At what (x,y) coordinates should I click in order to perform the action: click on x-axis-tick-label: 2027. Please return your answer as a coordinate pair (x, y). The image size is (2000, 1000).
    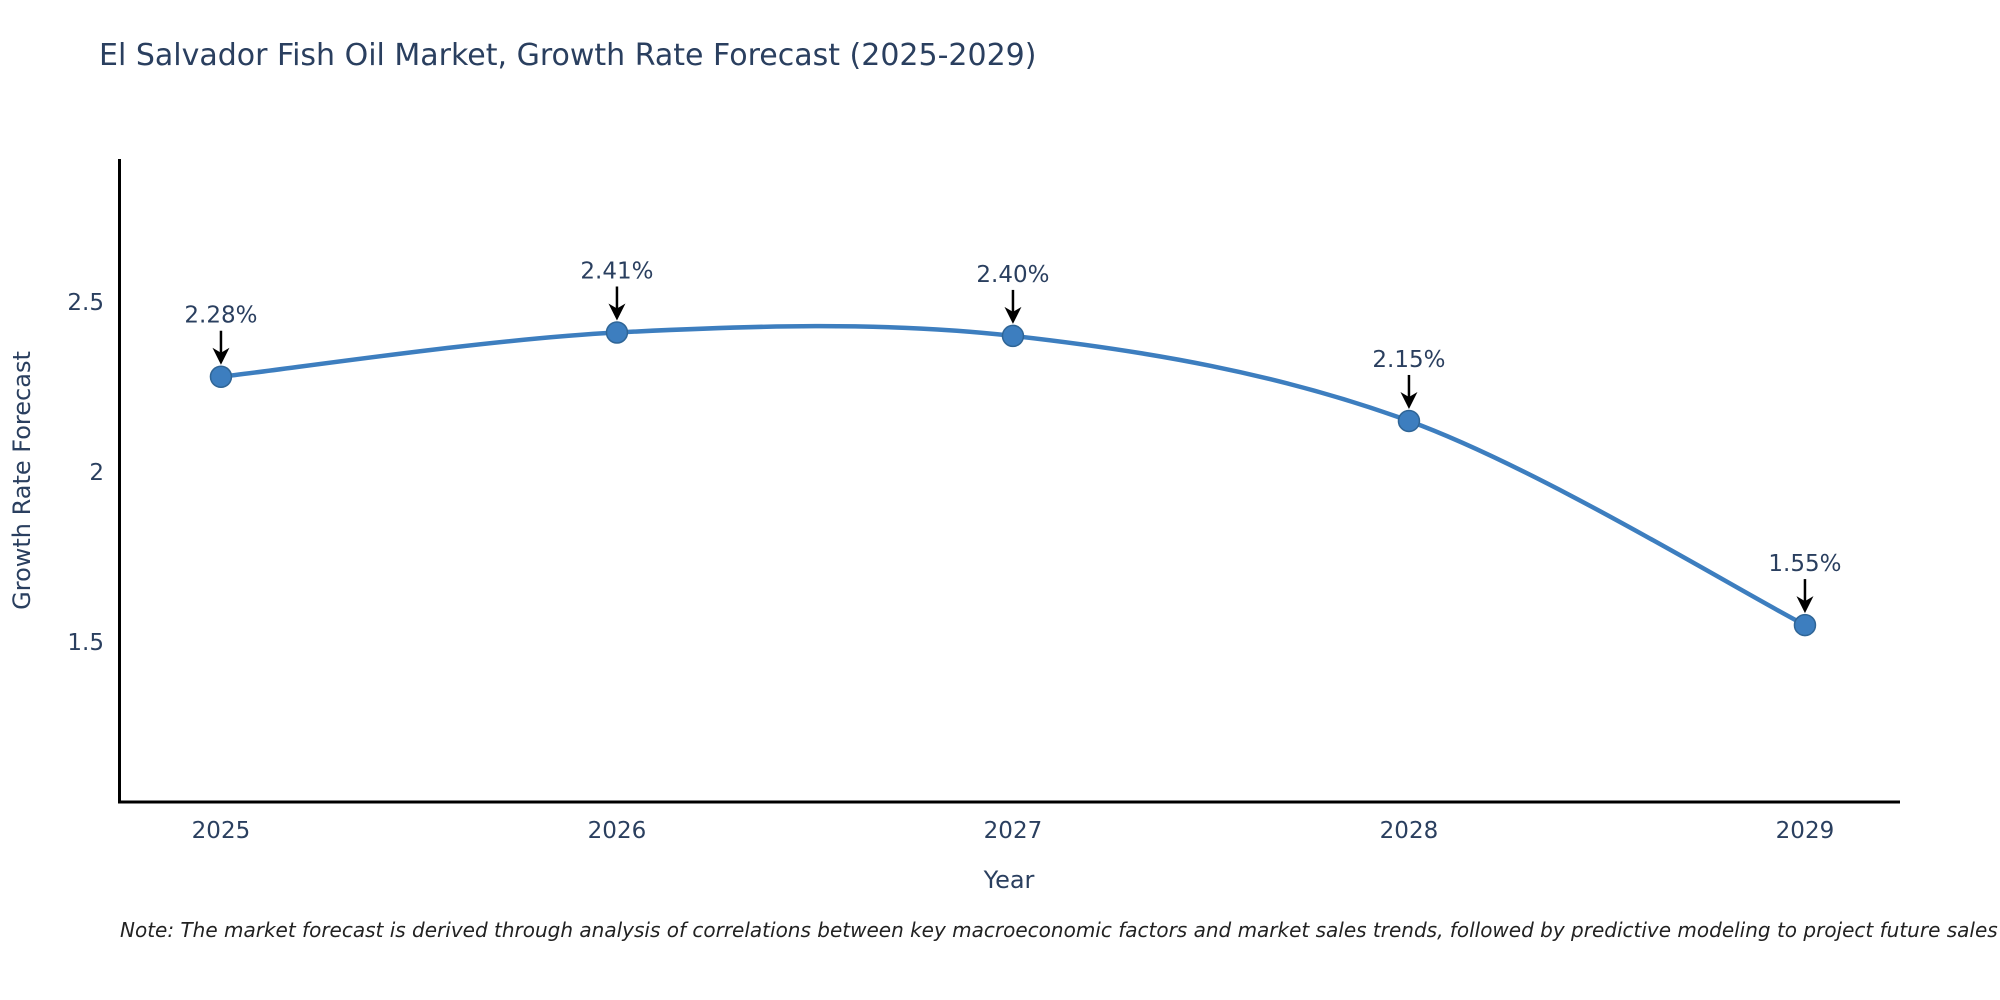
    Looking at the image, I should click on (1013, 831).